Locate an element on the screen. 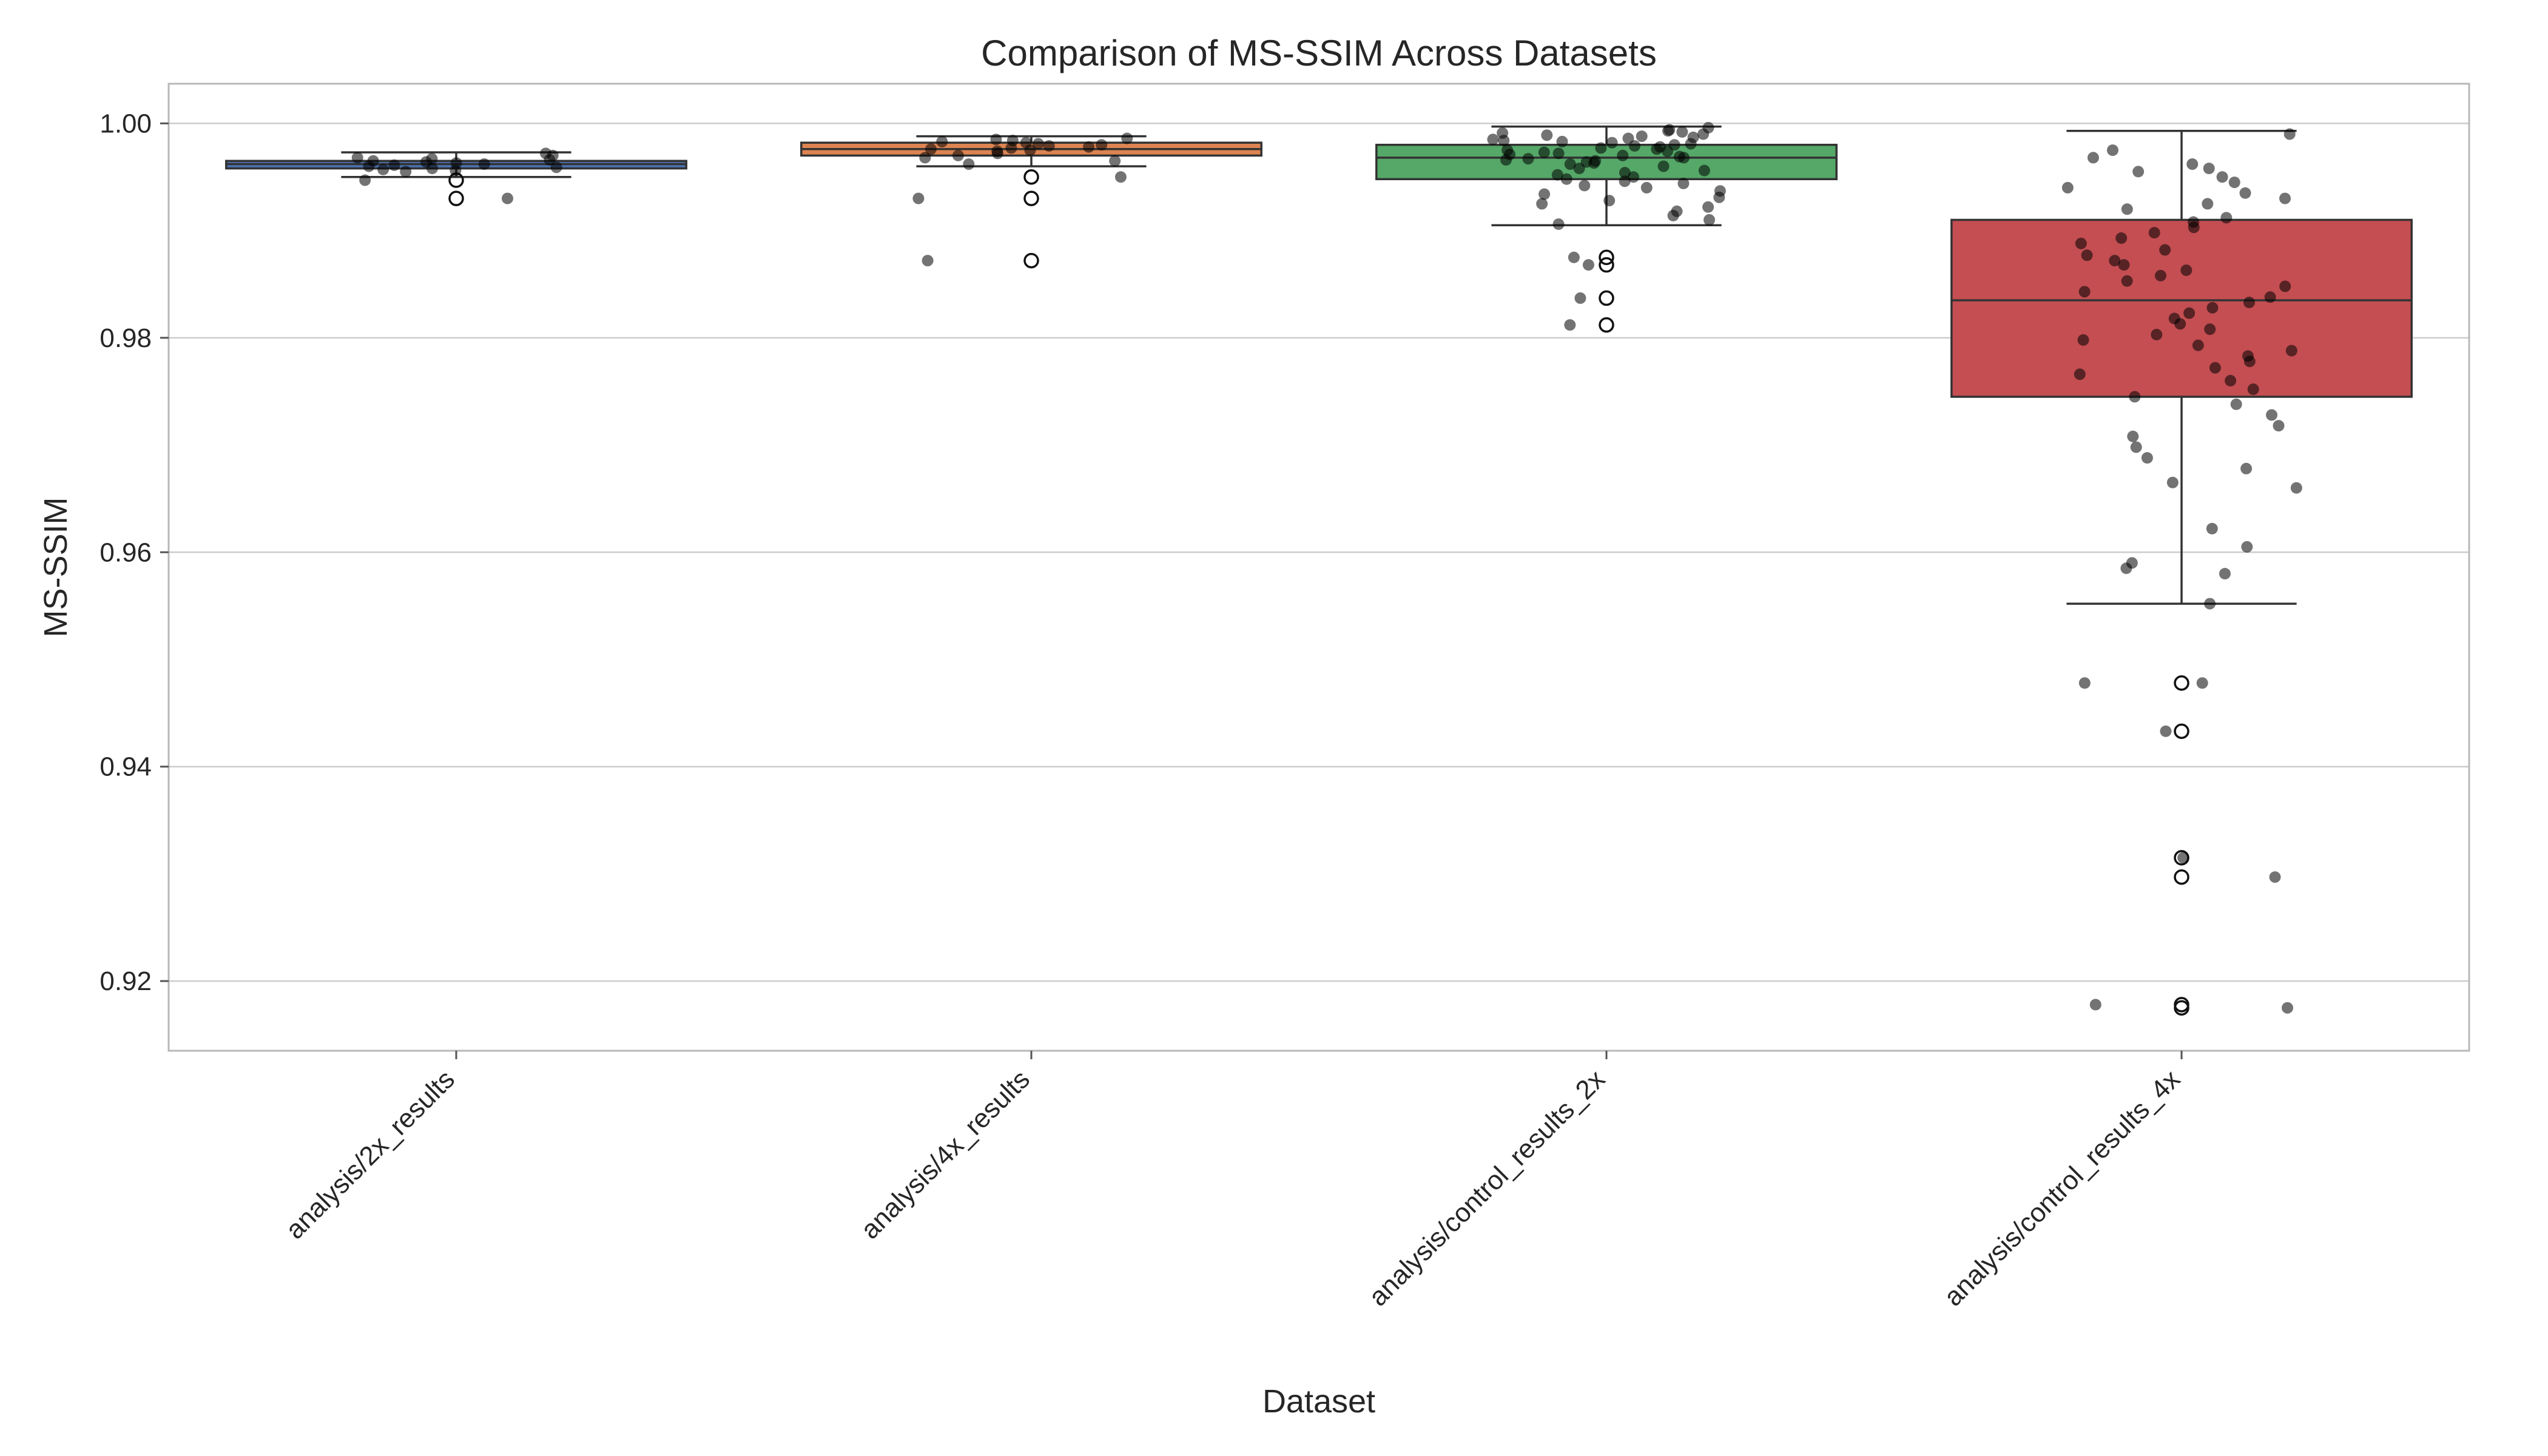 The image size is (2548, 1456). y-tick-label: 0.92 is located at coordinates (125, 981).